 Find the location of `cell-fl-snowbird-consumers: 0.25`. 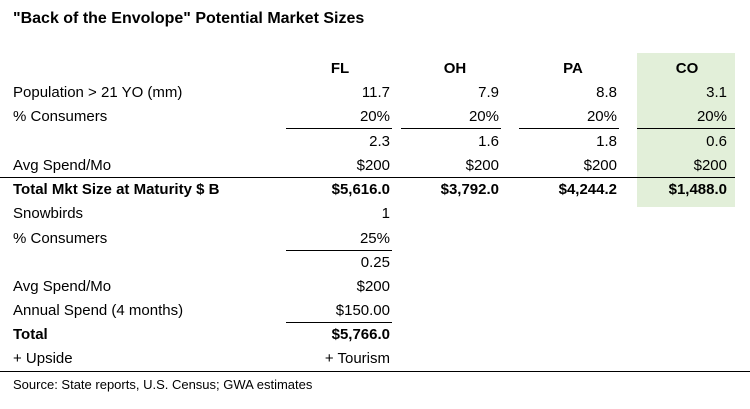

cell-fl-snowbird-consumers: 0.25 is located at coordinates (375, 262).